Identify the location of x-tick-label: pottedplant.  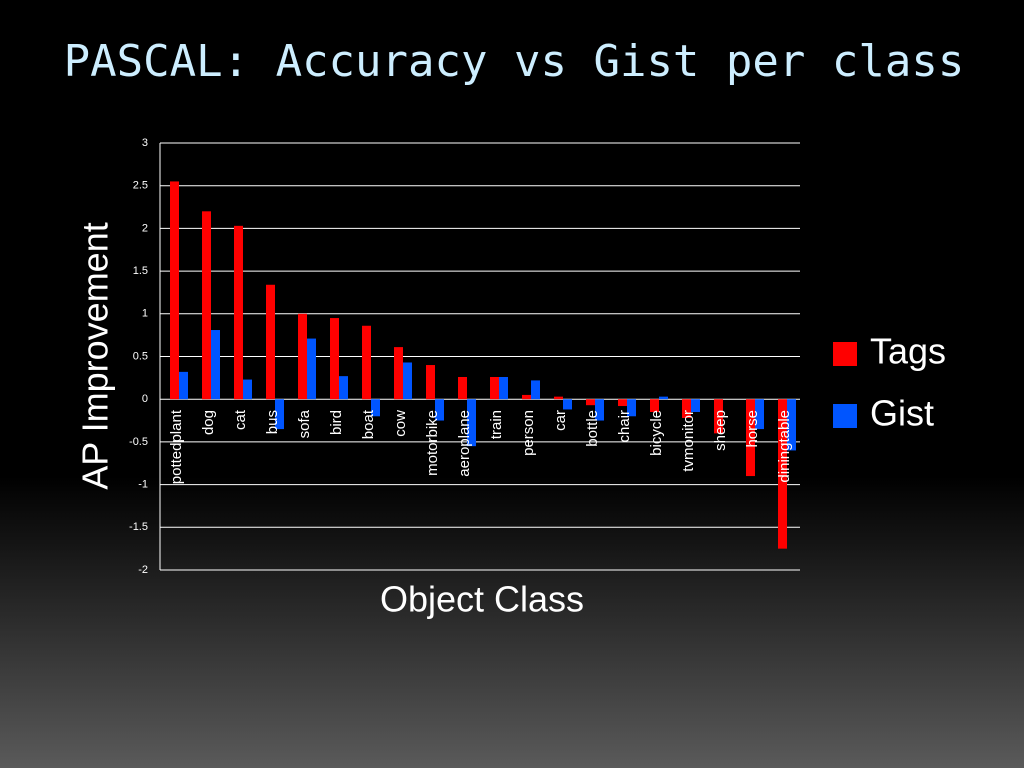
(176, 446).